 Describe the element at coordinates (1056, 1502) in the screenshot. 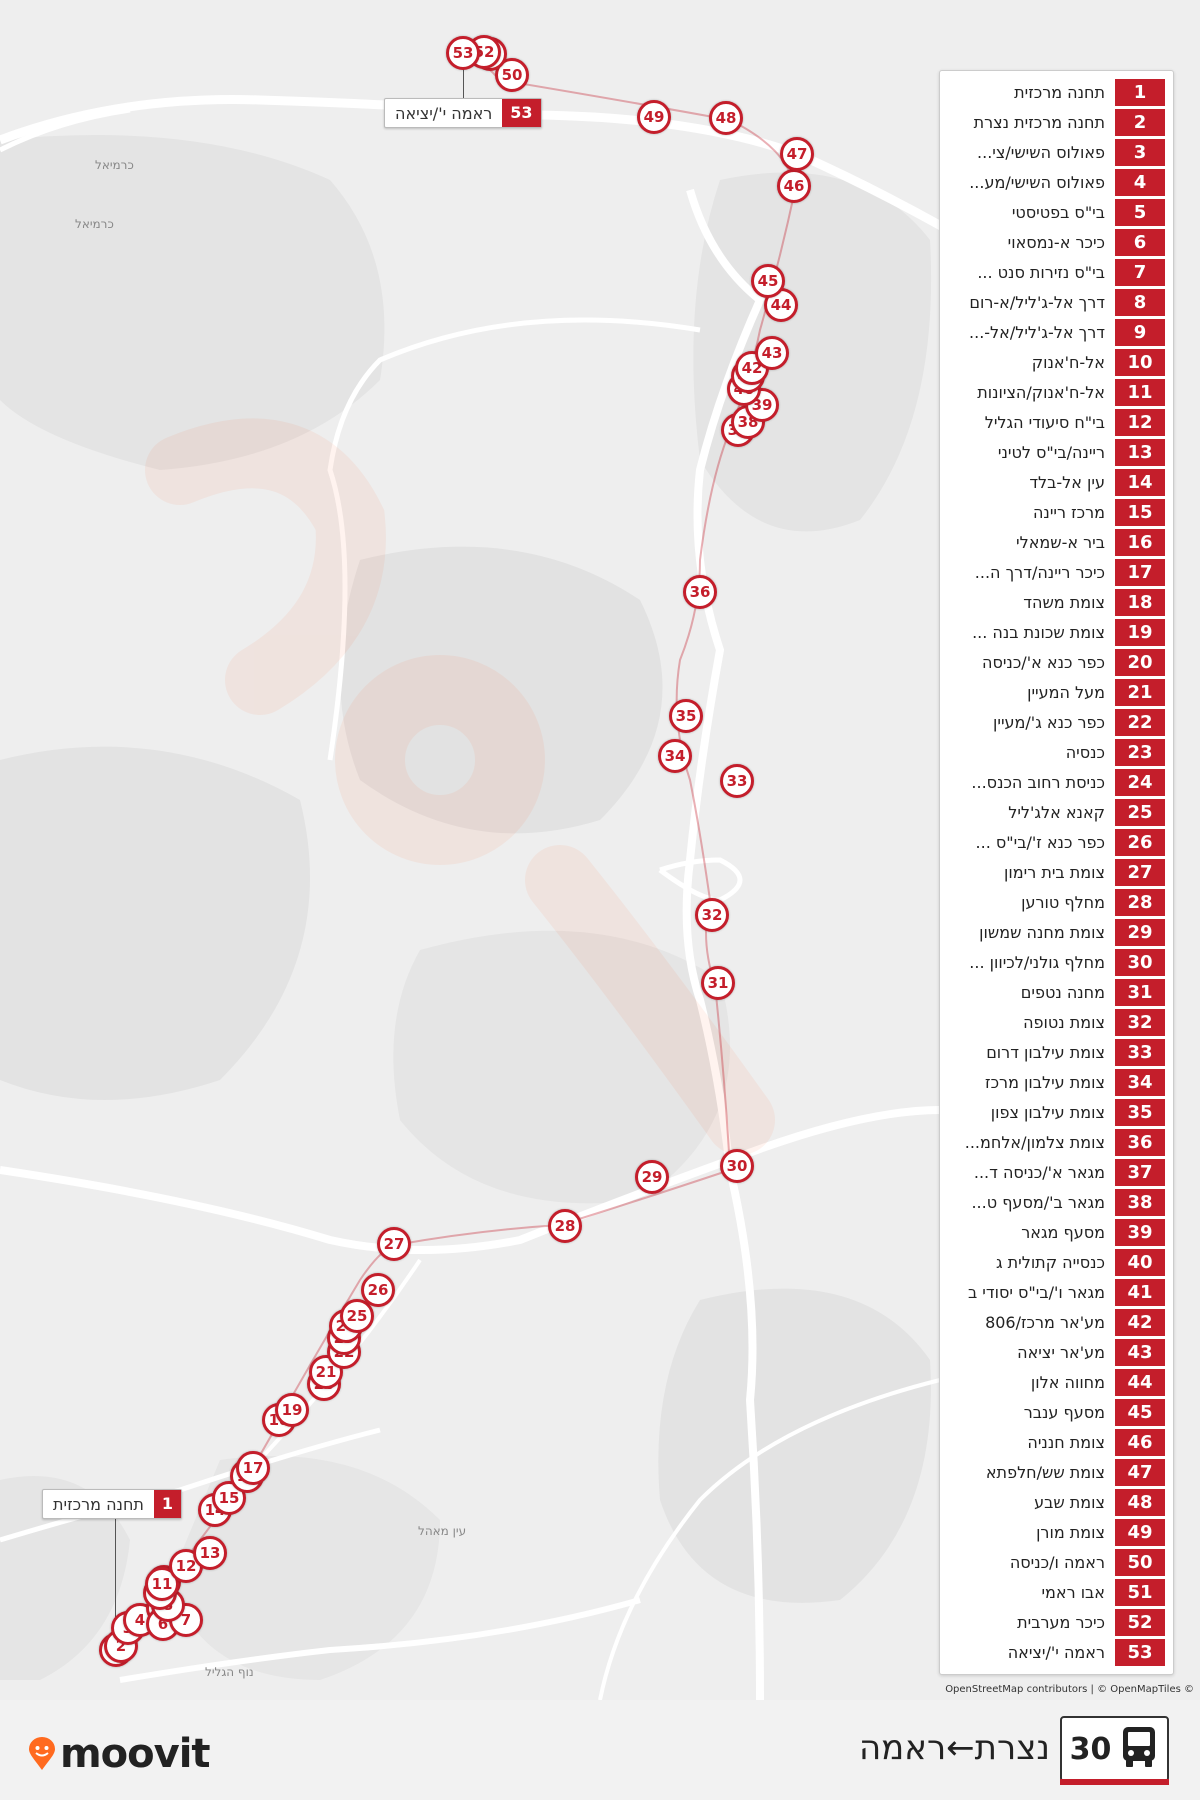

I see `stop-list-item: 48 צומת שבע` at that location.